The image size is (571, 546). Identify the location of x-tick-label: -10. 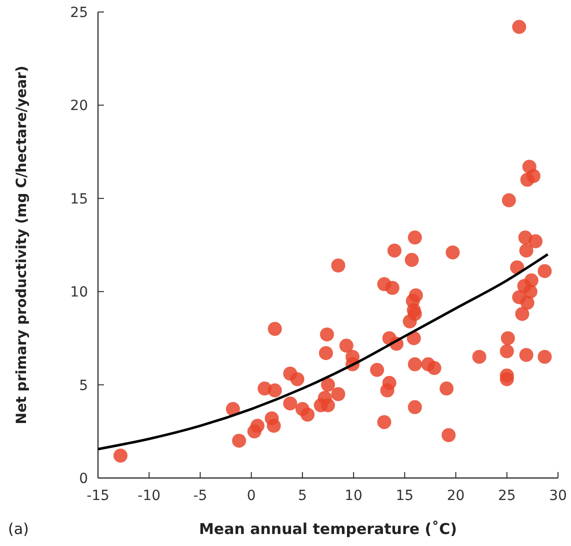
(149, 496).